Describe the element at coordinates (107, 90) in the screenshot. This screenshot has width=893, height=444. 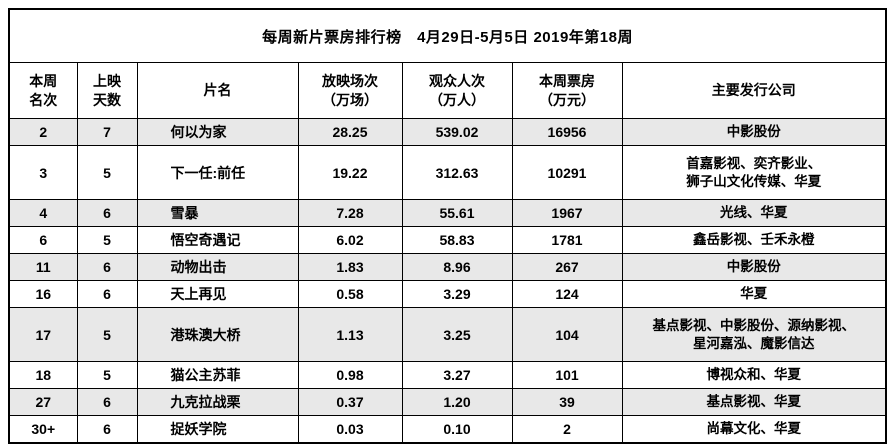
I see `col-header-days: 上映 天数` at that location.